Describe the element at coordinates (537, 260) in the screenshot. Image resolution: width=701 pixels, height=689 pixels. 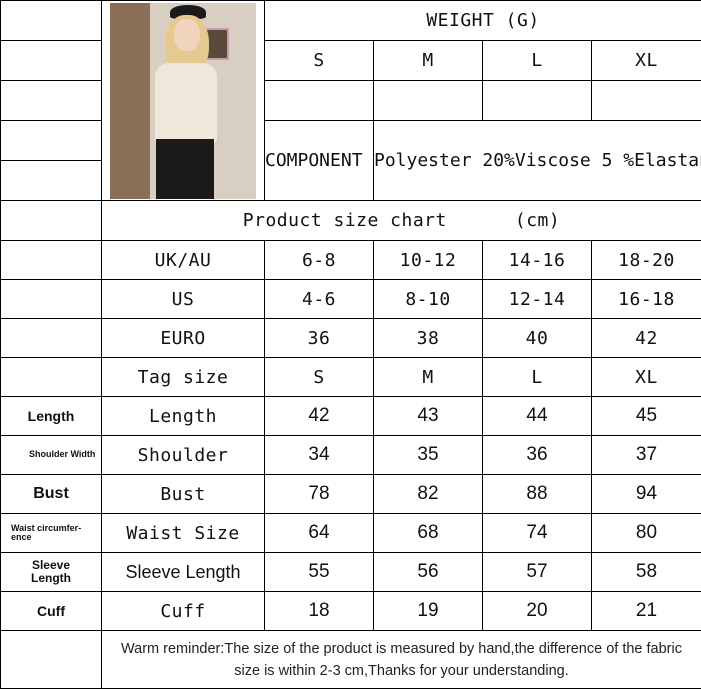
I see `cell: 14-16` at that location.